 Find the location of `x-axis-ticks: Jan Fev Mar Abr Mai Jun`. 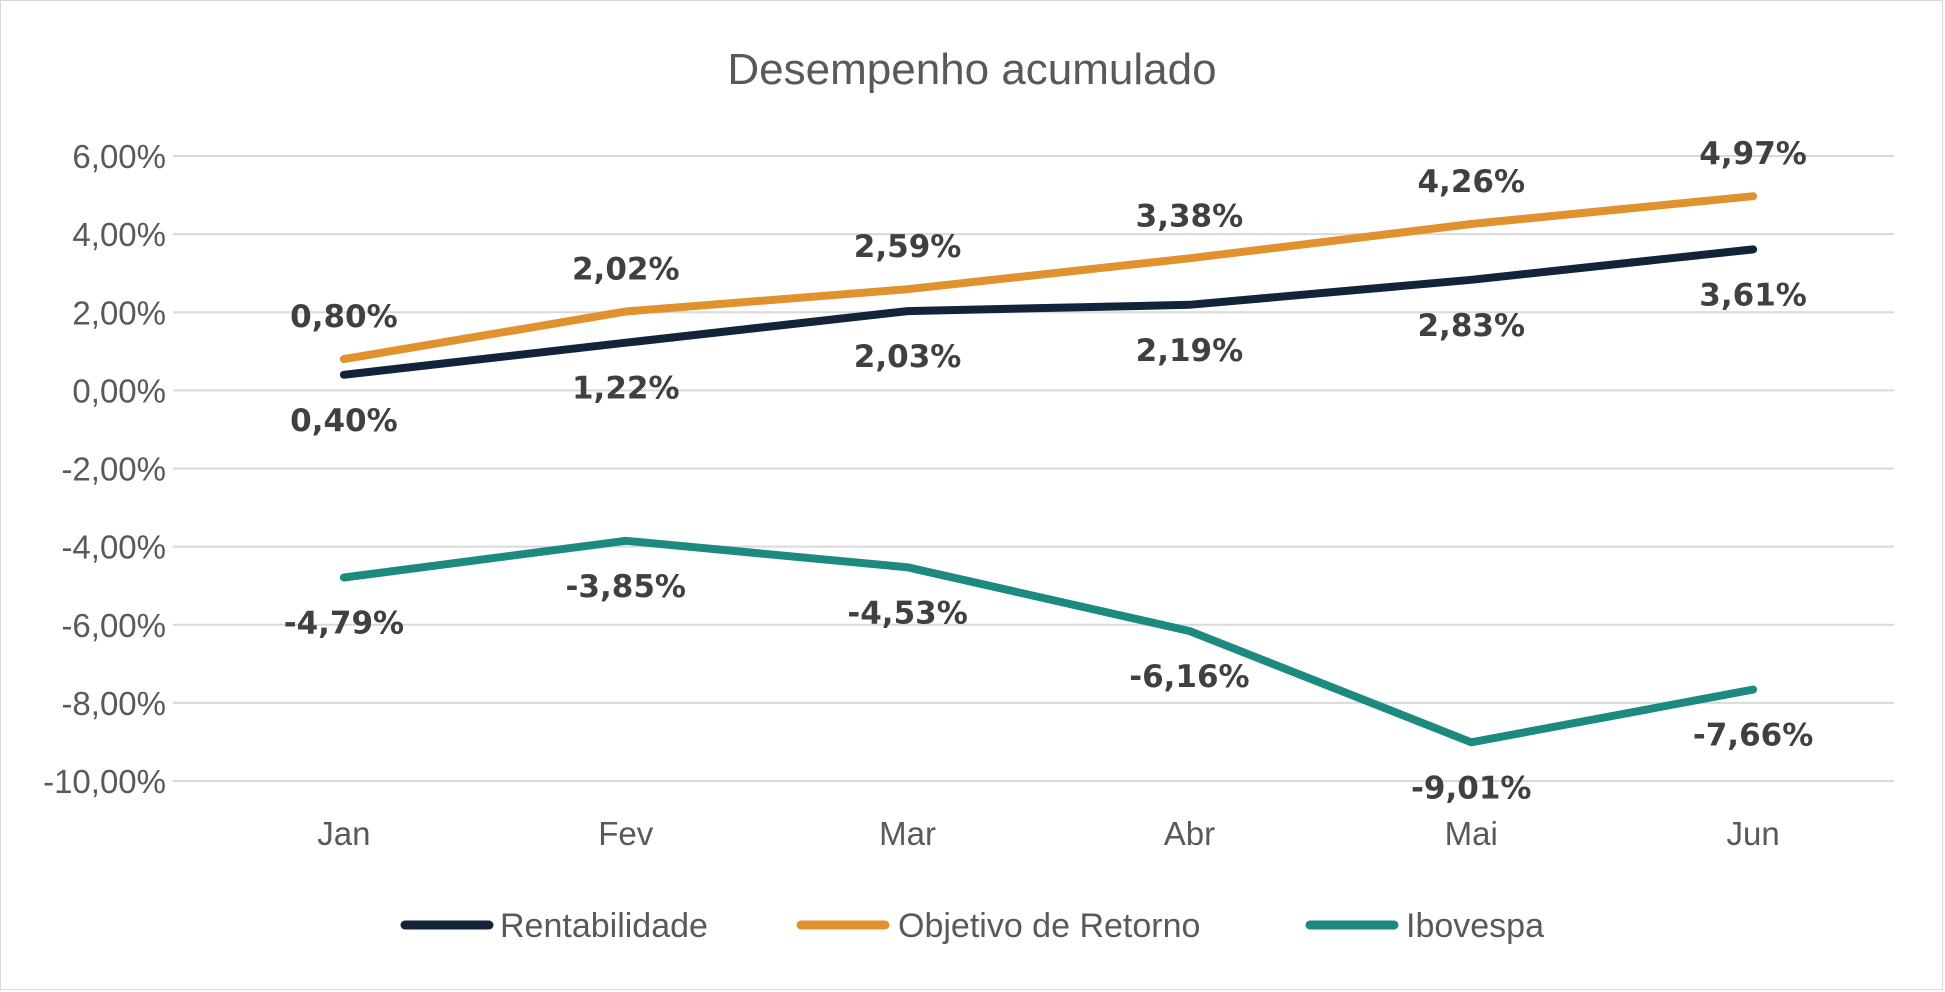

x-axis-ticks: Jan Fev Mar Abr Mai Jun is located at coordinates (1048, 833).